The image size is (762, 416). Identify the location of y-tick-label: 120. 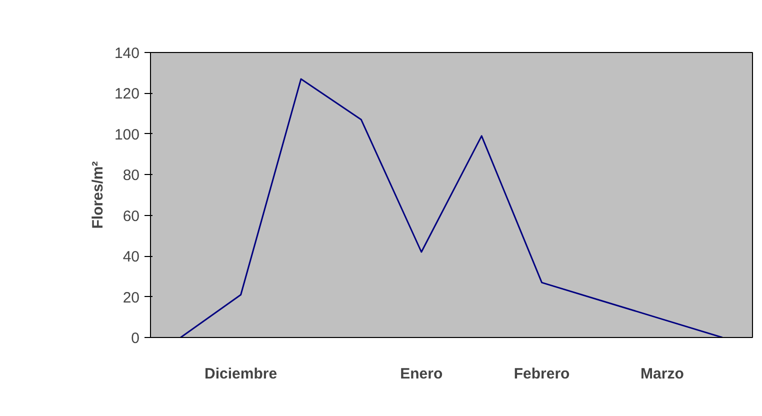
(127, 94).